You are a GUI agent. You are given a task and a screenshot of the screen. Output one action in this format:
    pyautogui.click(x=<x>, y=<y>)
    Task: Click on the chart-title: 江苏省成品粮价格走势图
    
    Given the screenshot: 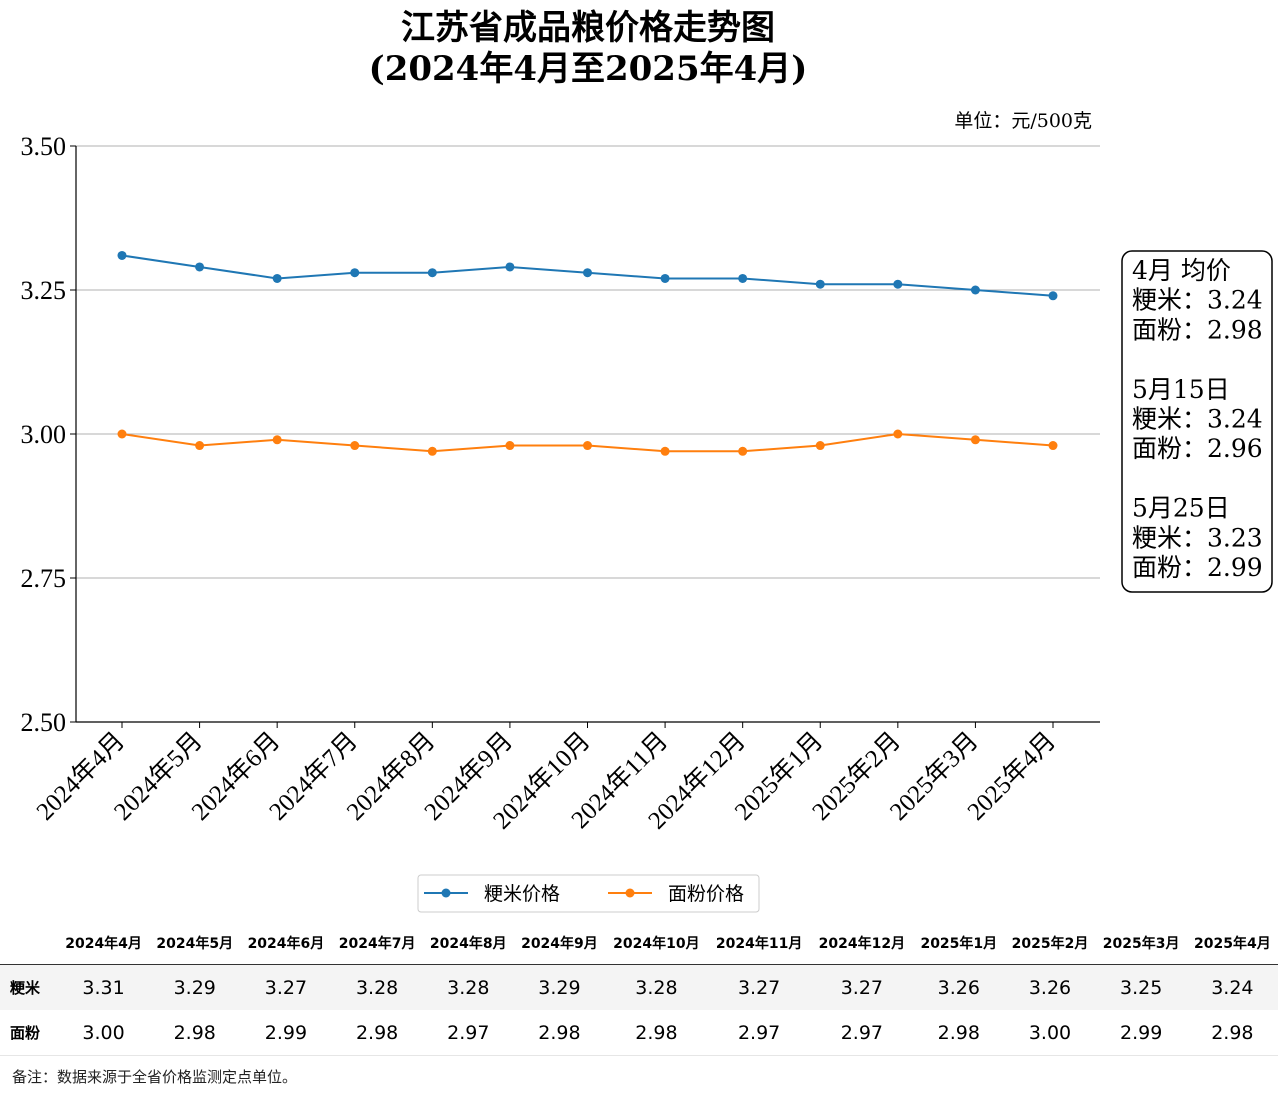 What is the action you would take?
    pyautogui.click(x=588, y=28)
    